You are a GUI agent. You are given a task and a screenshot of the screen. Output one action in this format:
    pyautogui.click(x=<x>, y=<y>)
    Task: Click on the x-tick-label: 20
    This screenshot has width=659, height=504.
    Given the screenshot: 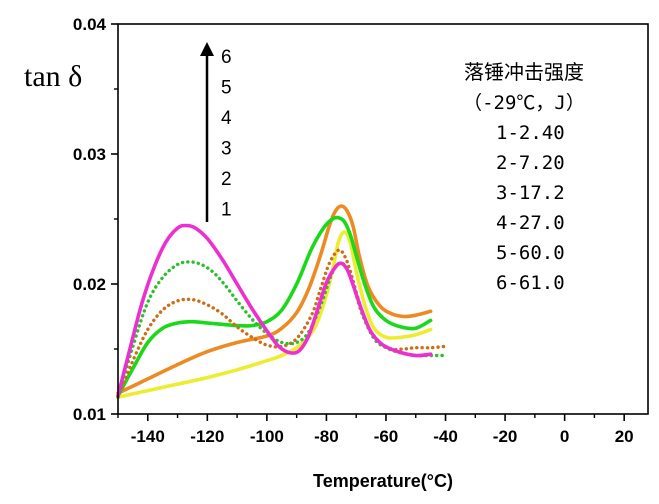 What is the action you would take?
    pyautogui.click(x=624, y=436)
    